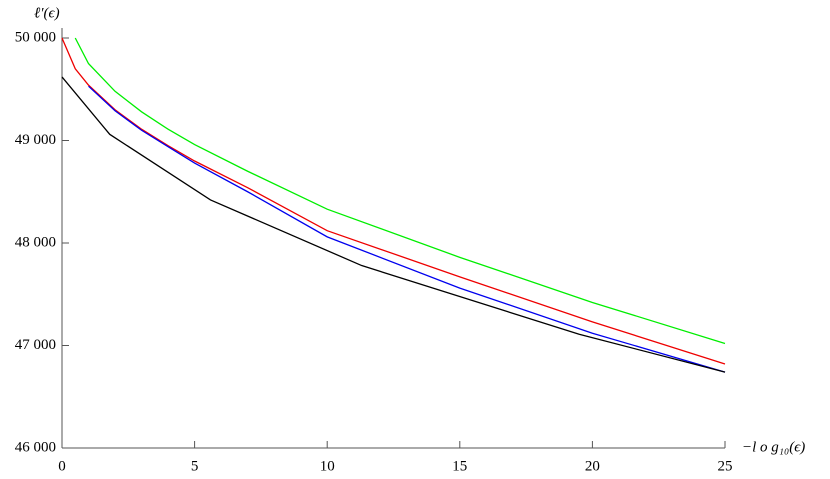 The height and width of the screenshot is (479, 830). Describe the element at coordinates (35, 242) in the screenshot. I see `y-tick-label: 48 000` at that location.